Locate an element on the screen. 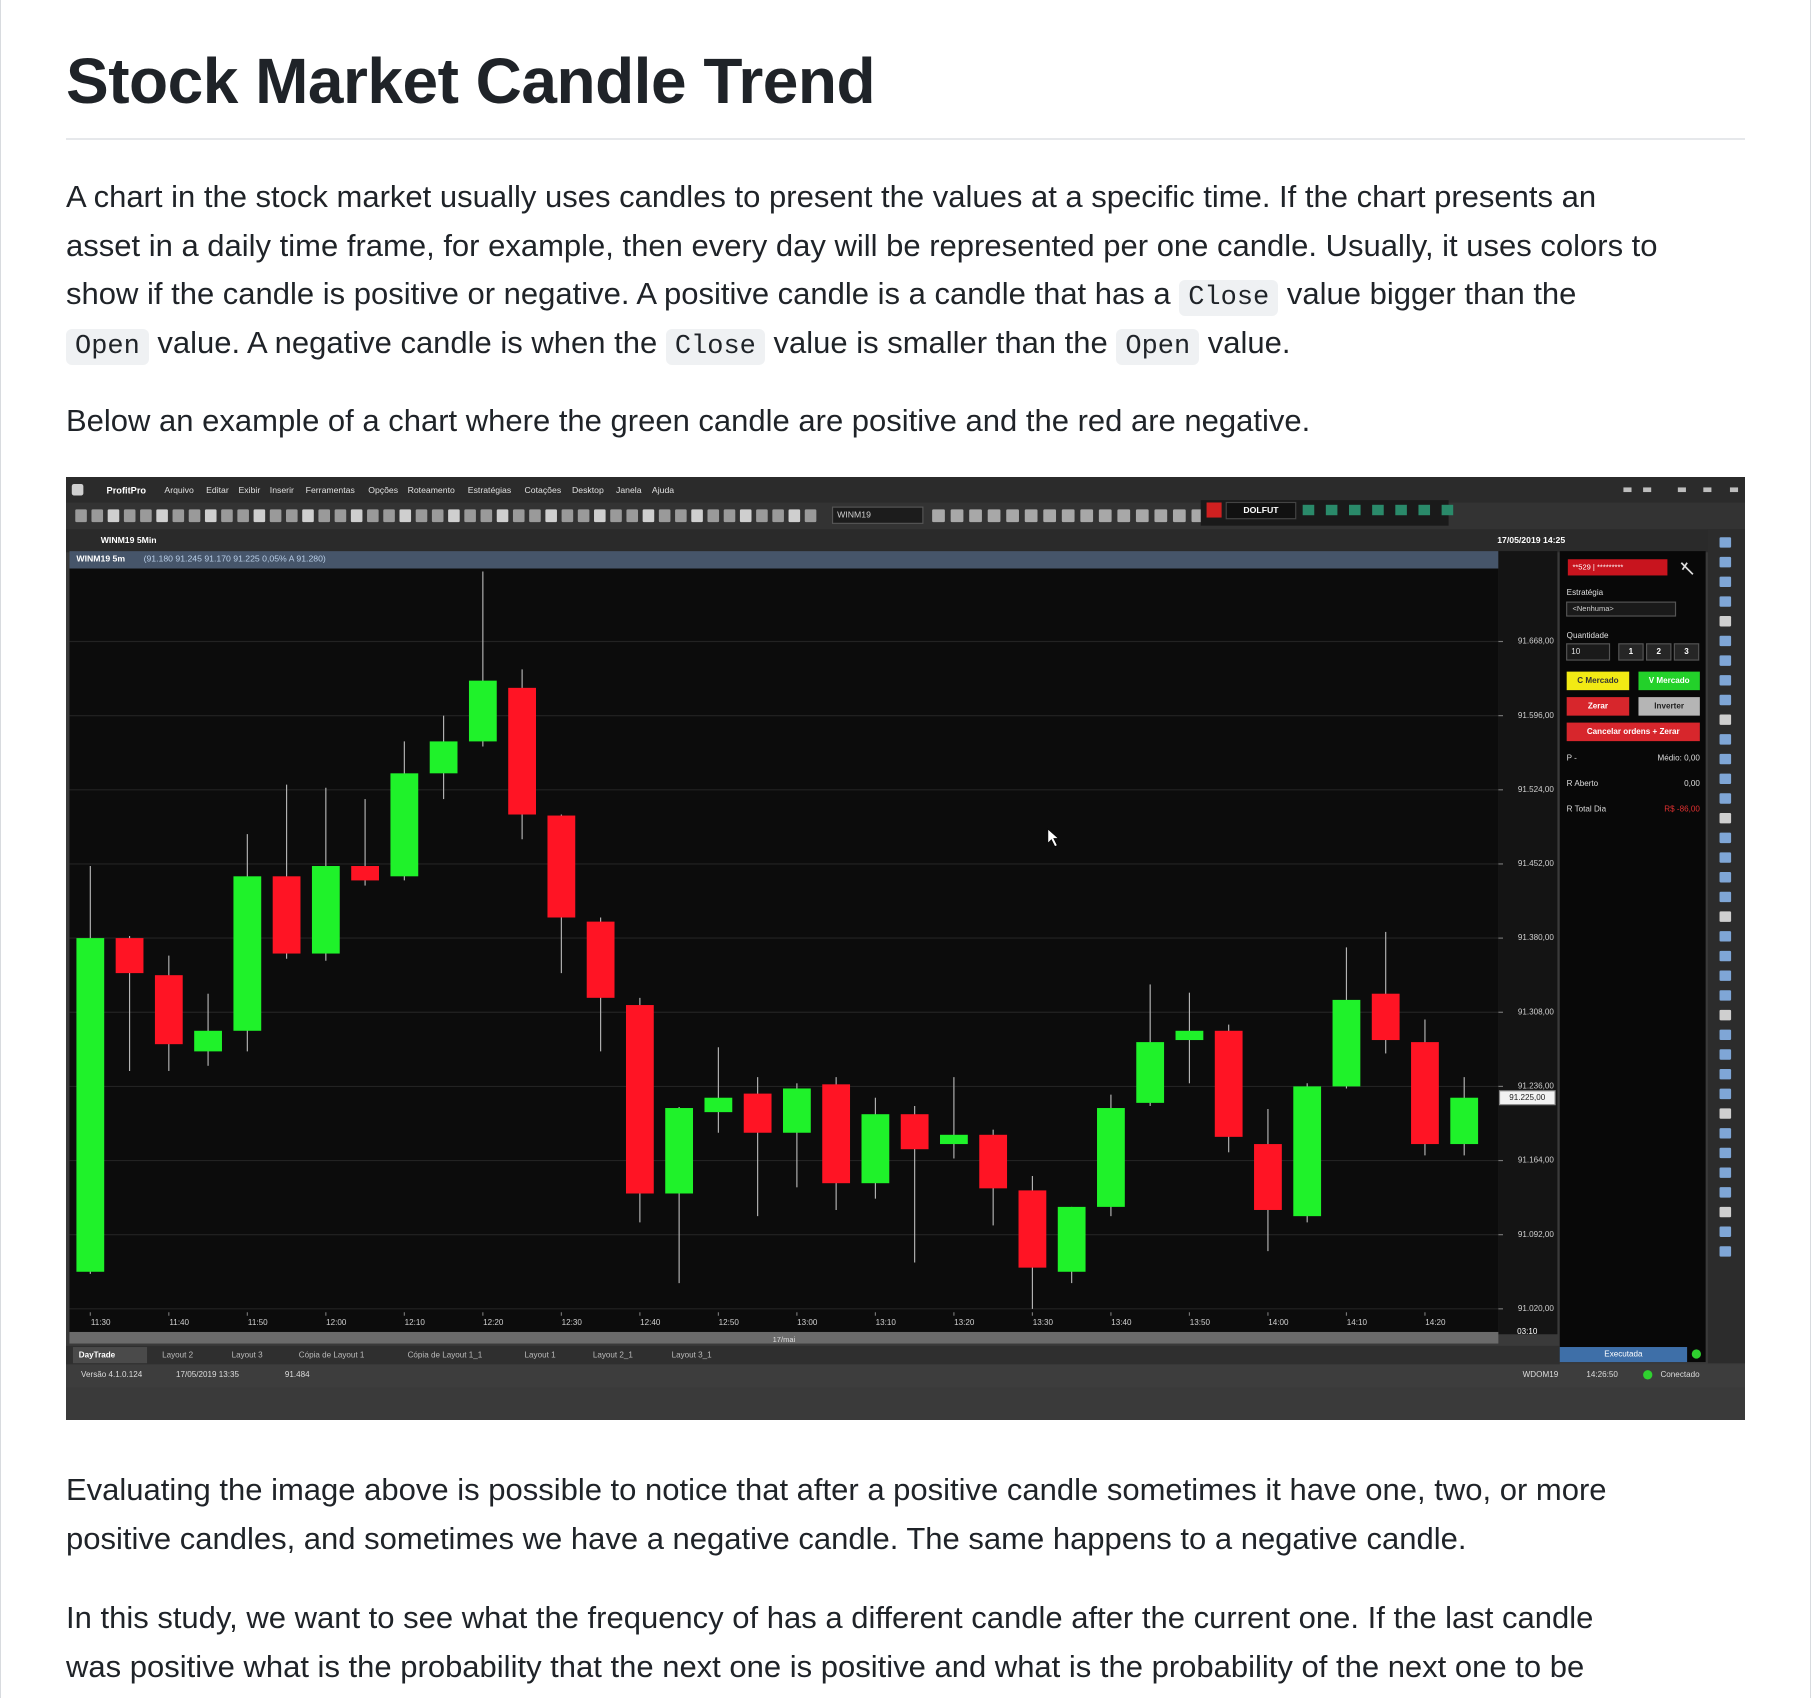  layout-tab: Layout 3_1 is located at coordinates (692, 1354).